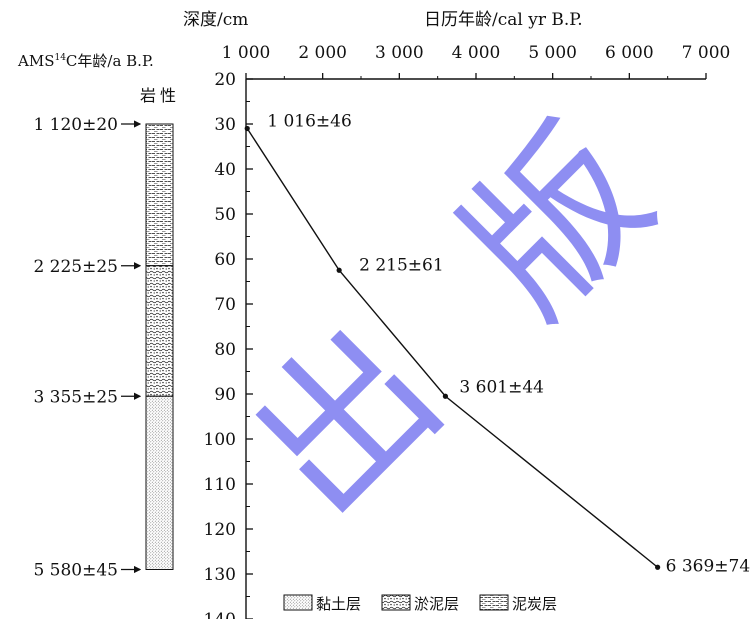 The image size is (755, 619). What do you see at coordinates (246, 53) in the screenshot?
I see `age-tick-label: 1 000` at bounding box center [246, 53].